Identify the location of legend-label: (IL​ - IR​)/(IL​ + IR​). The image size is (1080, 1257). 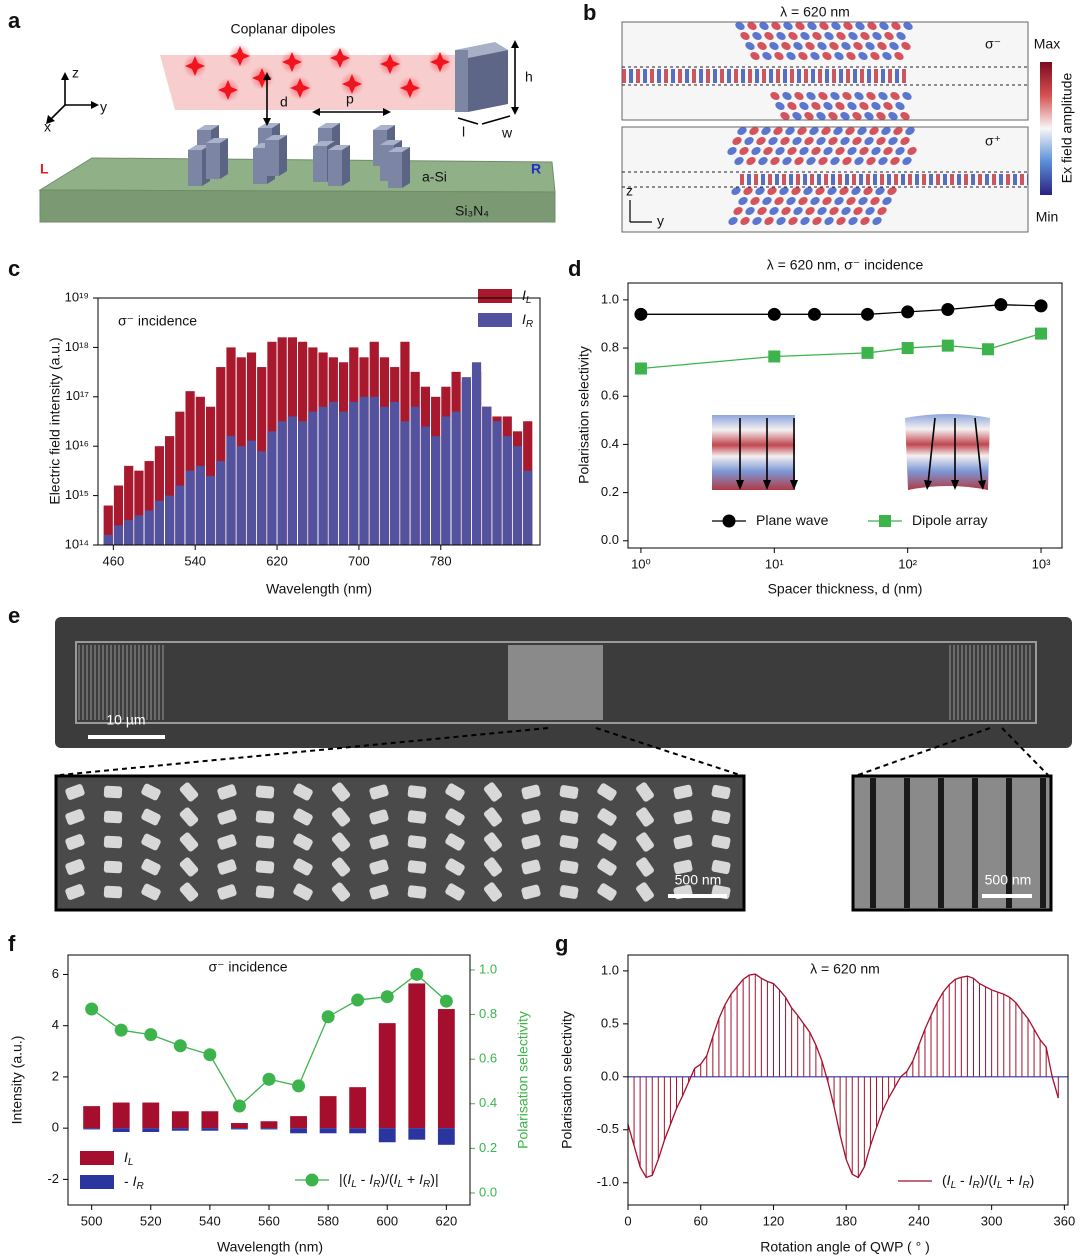
(988, 1181).